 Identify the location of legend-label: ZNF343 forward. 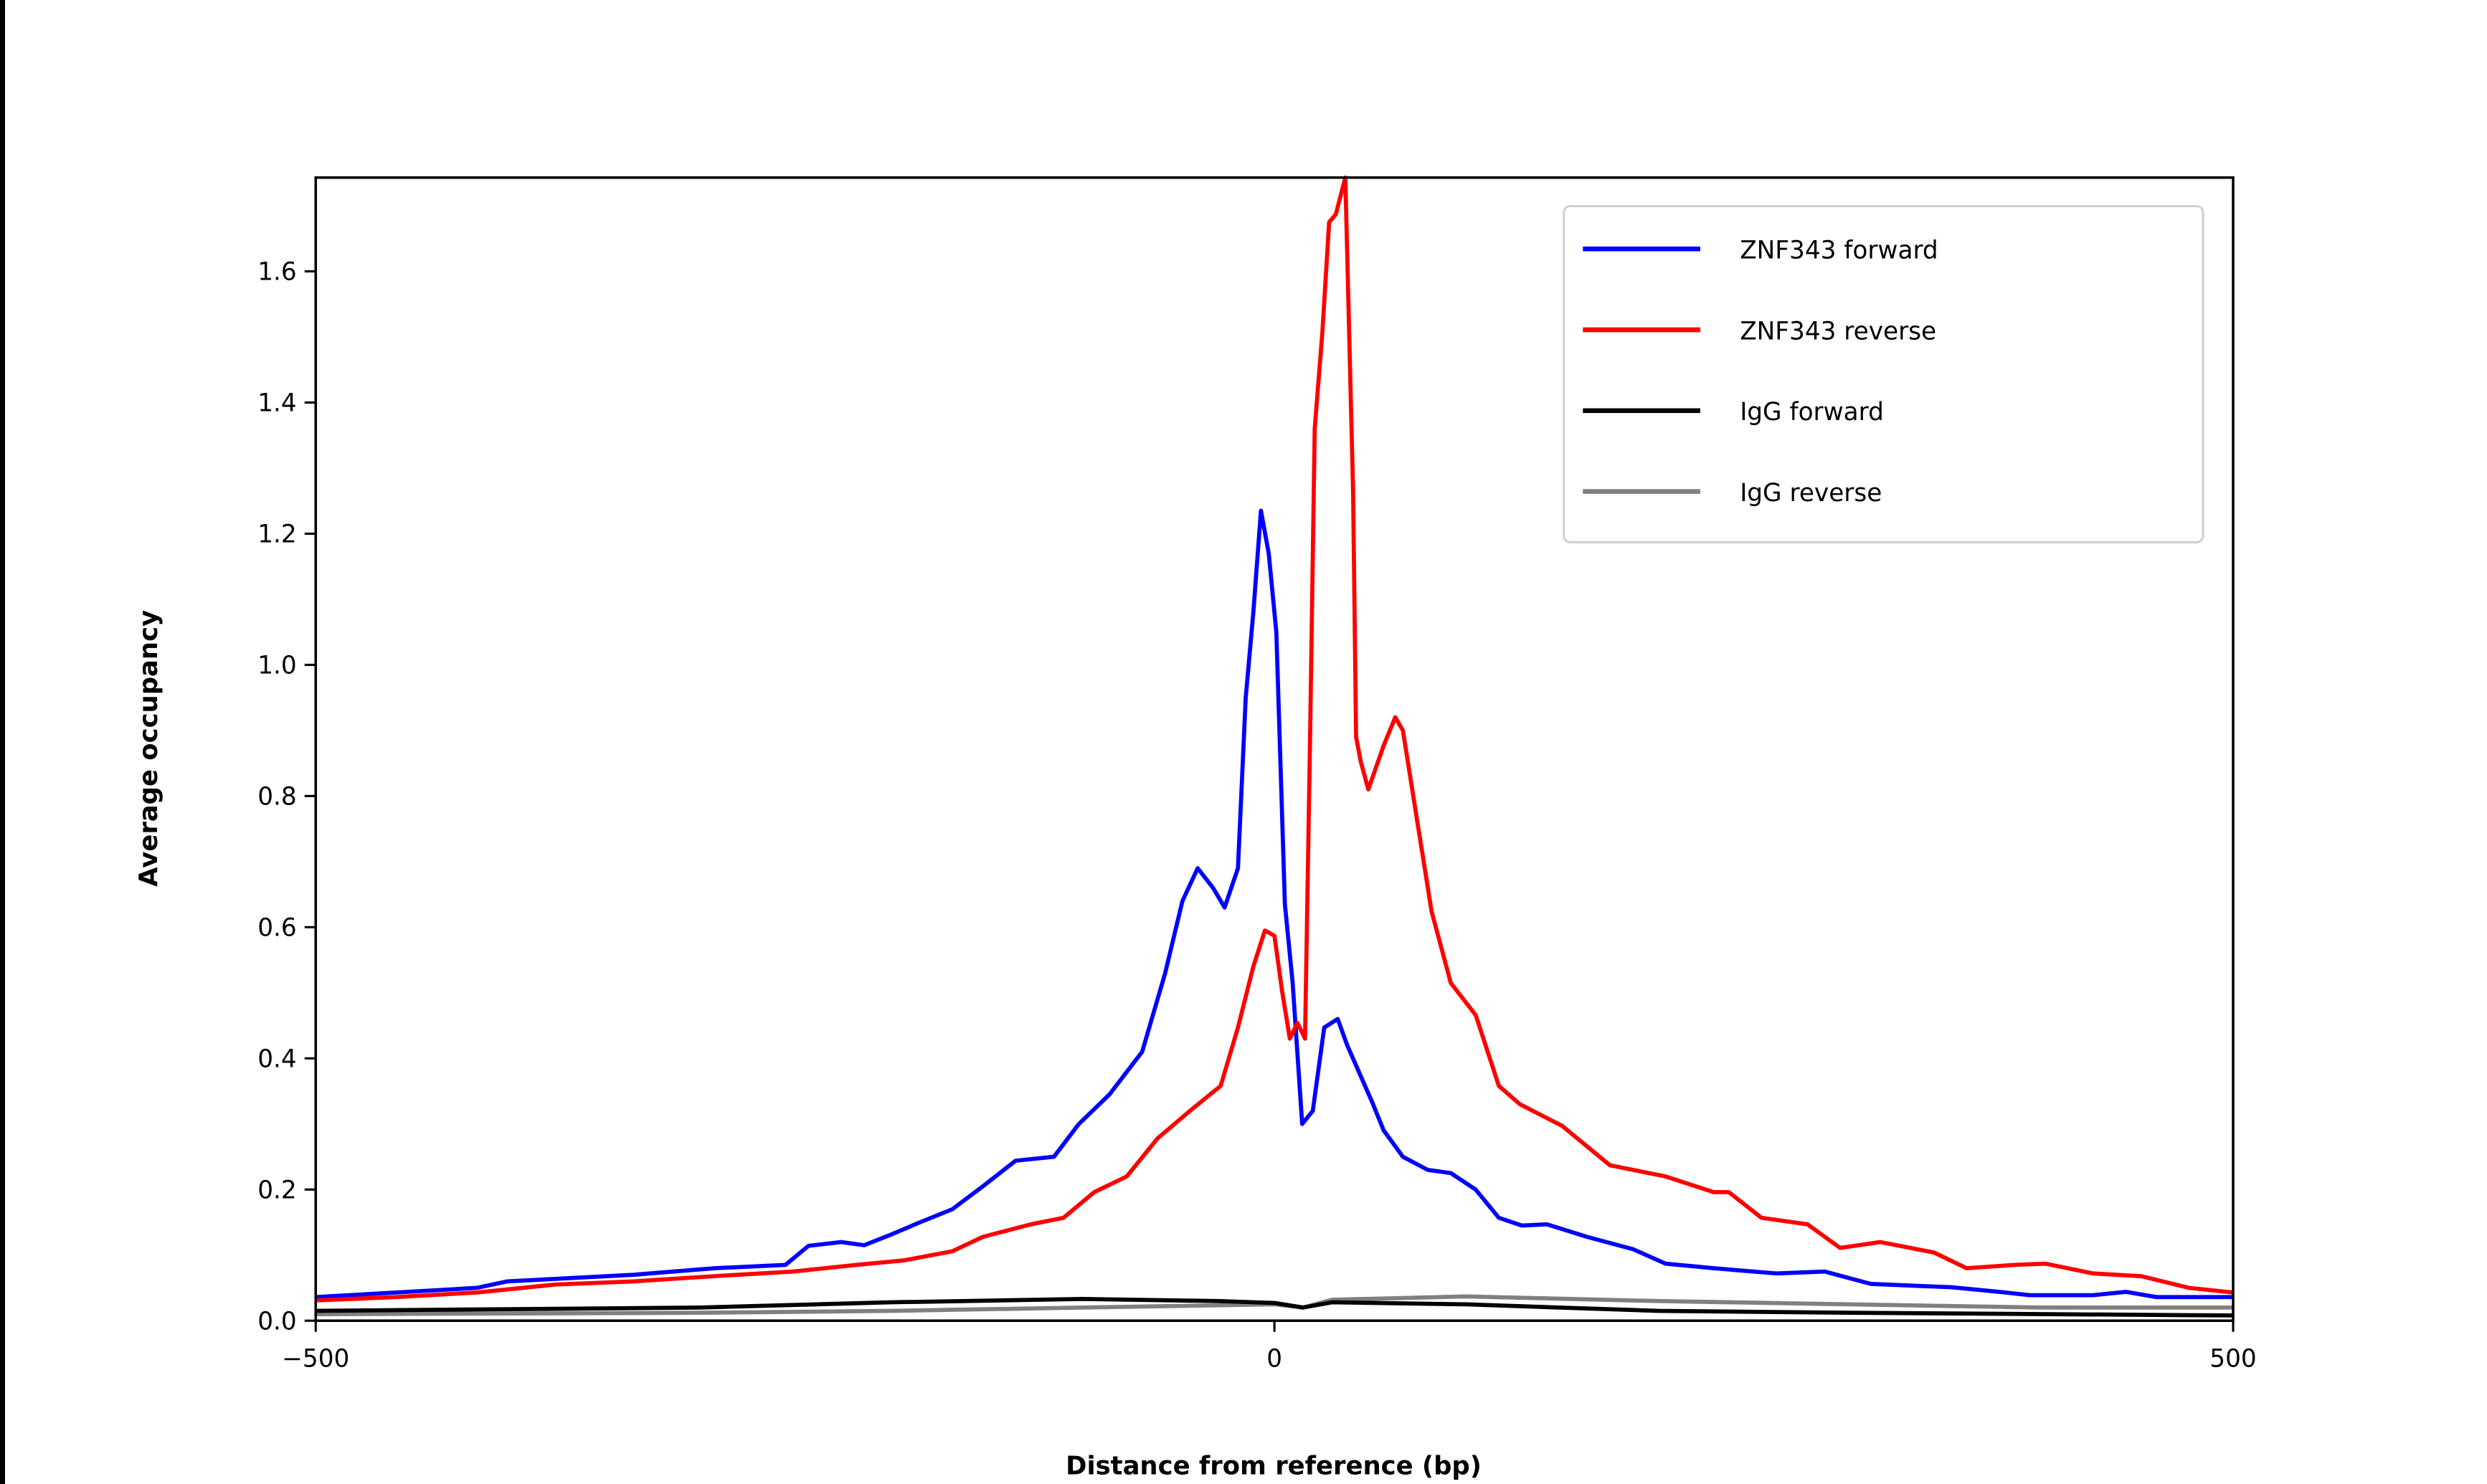
(1839, 250).